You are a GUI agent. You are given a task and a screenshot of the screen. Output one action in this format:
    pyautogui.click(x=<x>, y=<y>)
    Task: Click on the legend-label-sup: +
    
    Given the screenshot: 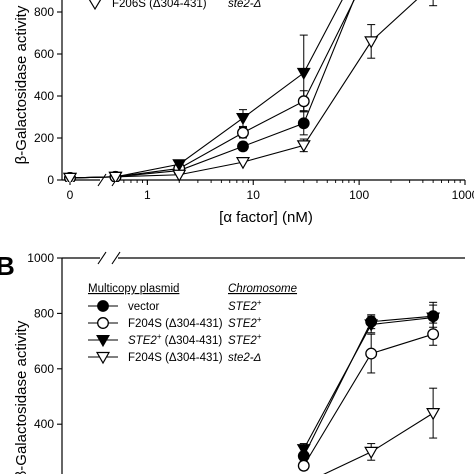 What is the action you would take?
    pyautogui.click(x=159, y=336)
    